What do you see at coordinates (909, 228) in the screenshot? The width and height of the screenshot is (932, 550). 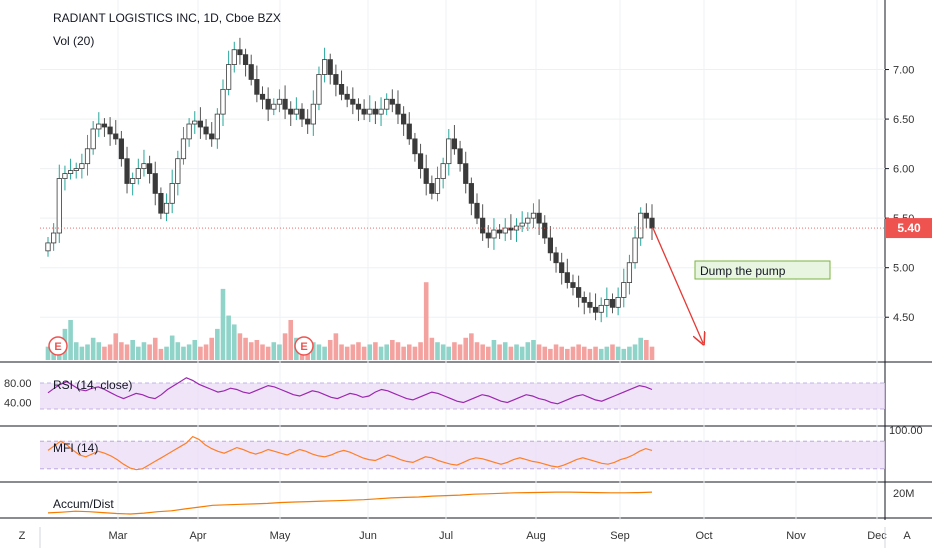 I see `last-price-tag` at bounding box center [909, 228].